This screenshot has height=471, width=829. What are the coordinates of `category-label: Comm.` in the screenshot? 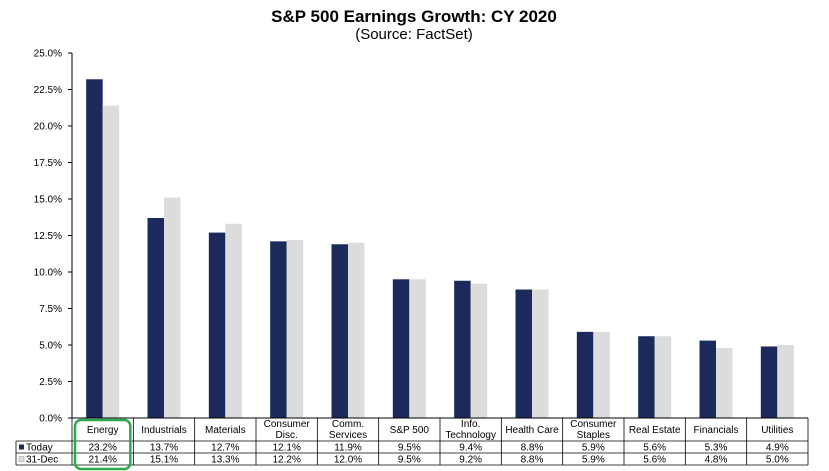 It's located at (348, 424).